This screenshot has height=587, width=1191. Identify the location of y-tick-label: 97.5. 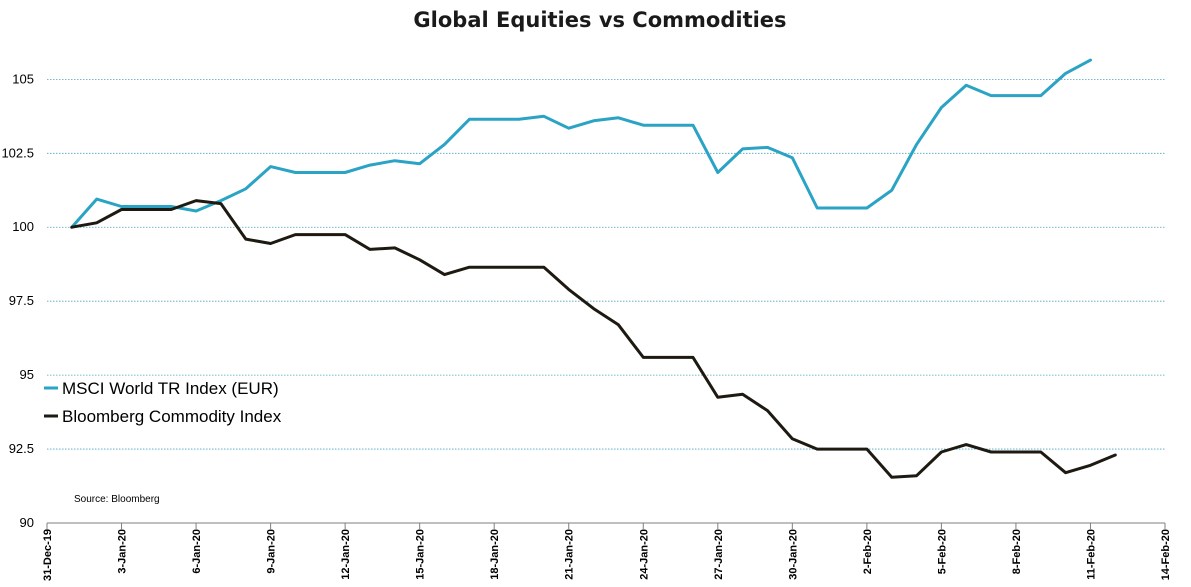
(21, 300).